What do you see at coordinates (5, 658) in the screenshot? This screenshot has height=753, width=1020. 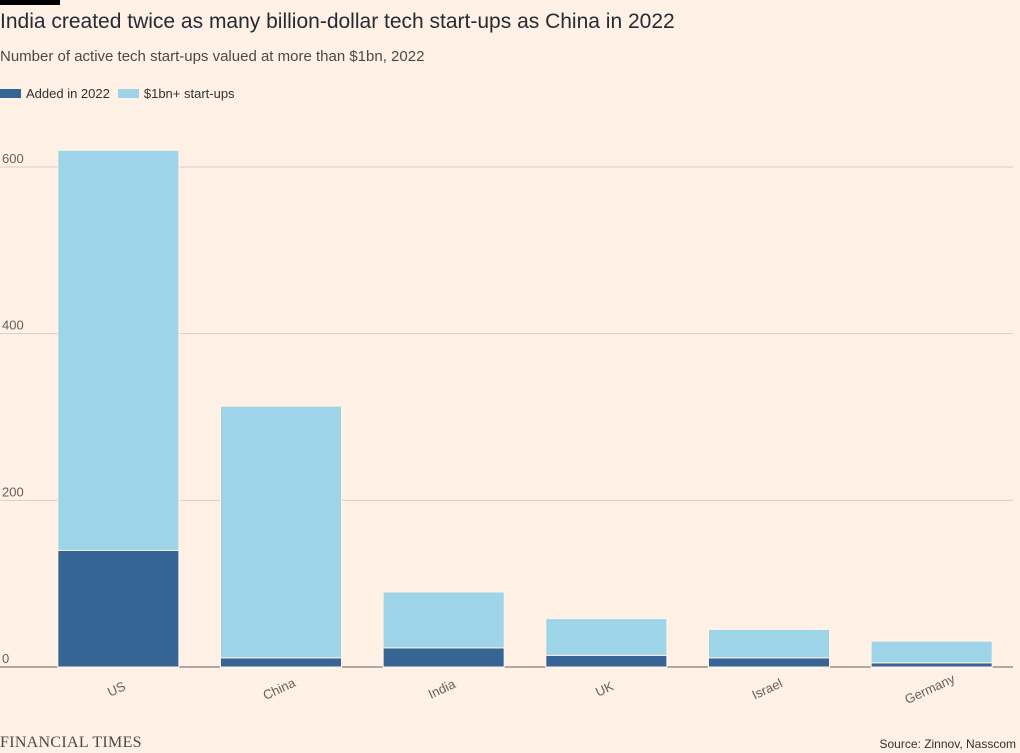 I see `y-tick-label-0: 0` at bounding box center [5, 658].